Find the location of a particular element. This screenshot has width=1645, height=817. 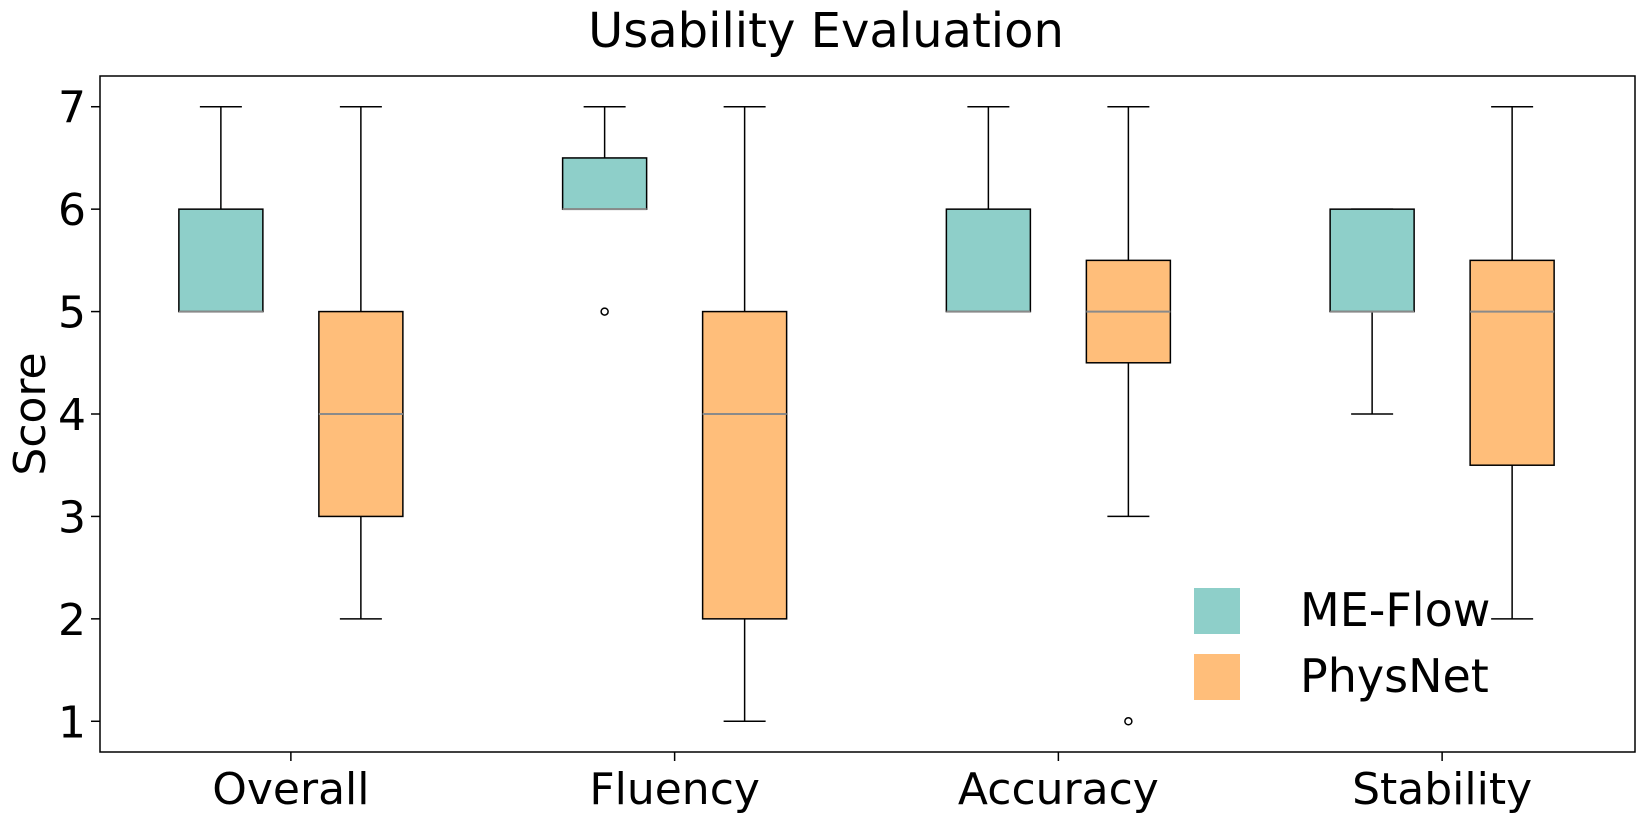

legend-label-physnet: PhysNet is located at coordinates (1394, 676).